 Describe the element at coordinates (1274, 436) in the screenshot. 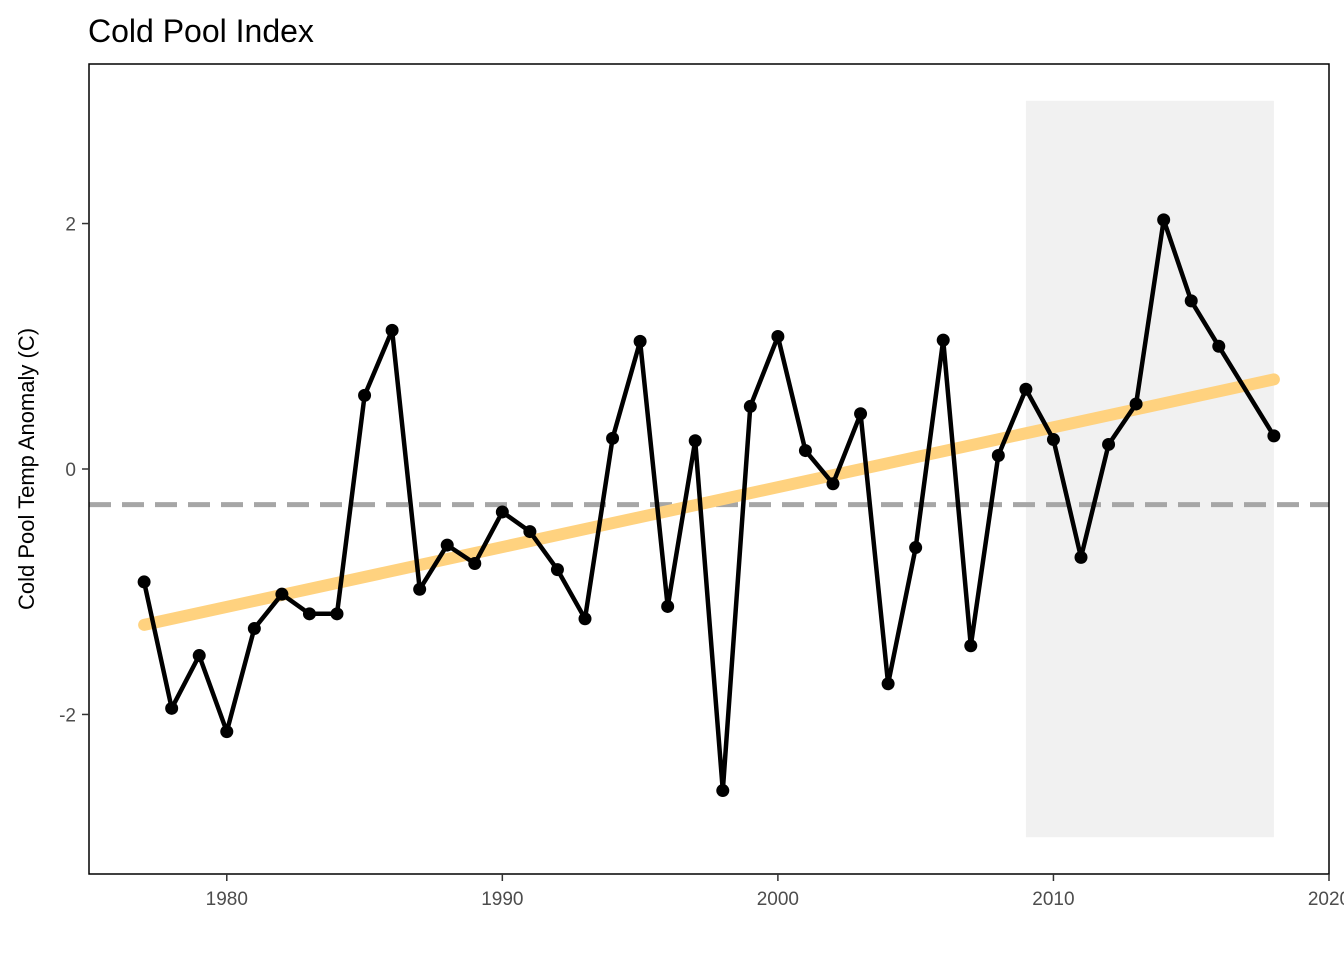

I see `data-point-2018` at that location.